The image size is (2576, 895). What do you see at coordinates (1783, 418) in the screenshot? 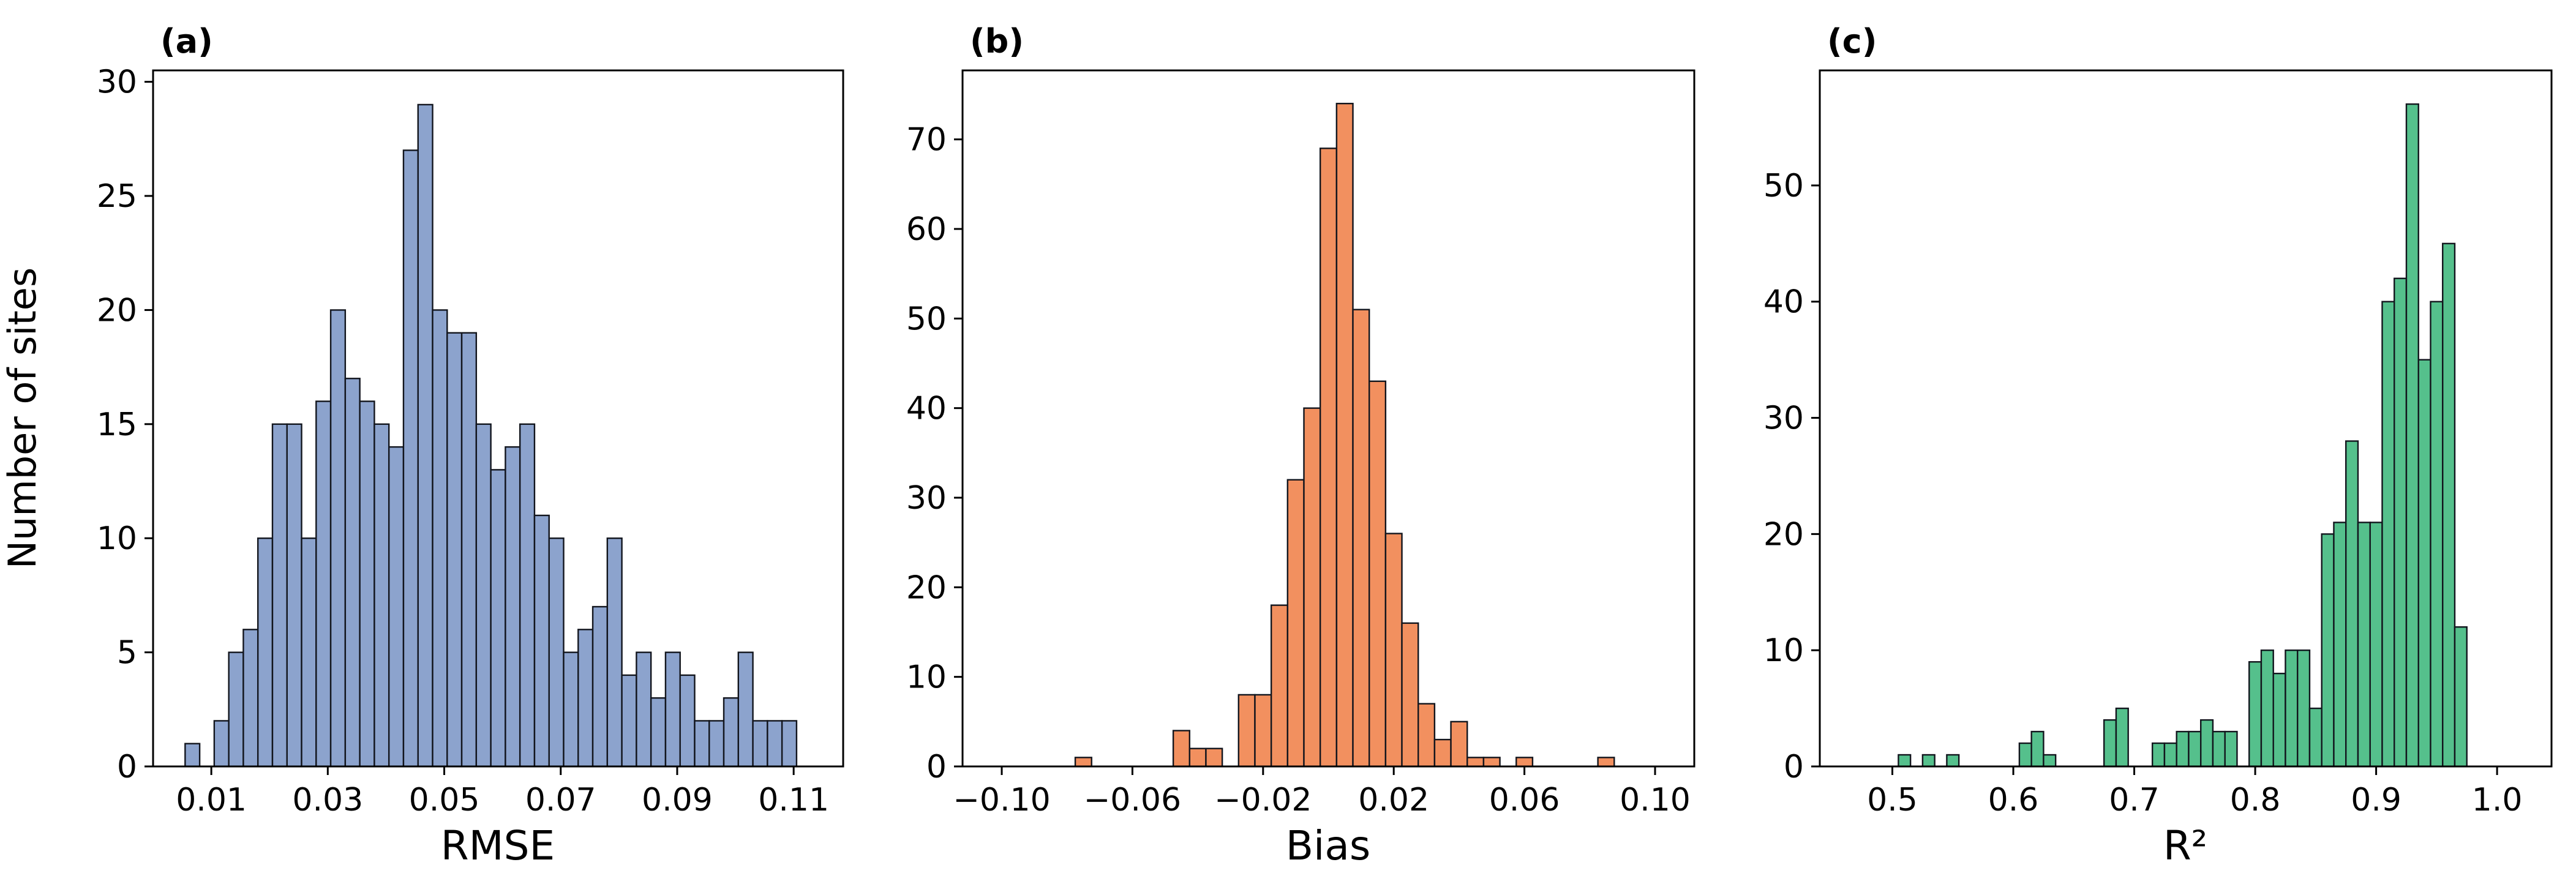
I see `y-tick-label: 30` at bounding box center [1783, 418].